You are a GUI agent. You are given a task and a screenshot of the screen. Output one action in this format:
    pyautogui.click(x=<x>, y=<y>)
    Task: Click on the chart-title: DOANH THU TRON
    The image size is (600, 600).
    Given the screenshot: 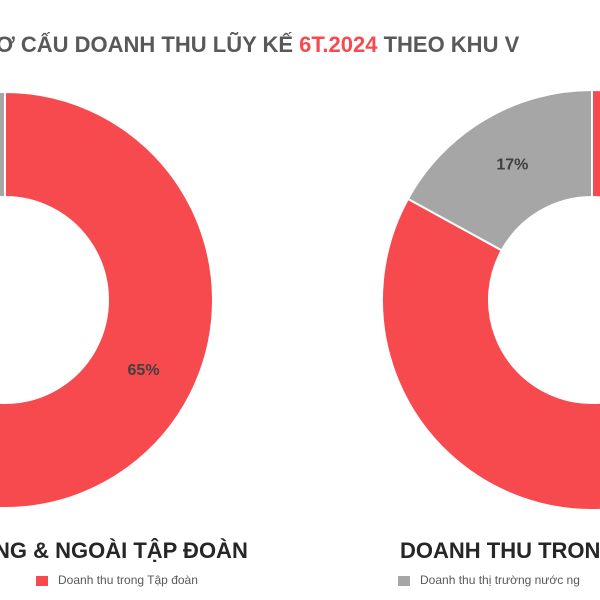 What is the action you would take?
    pyautogui.click(x=500, y=550)
    